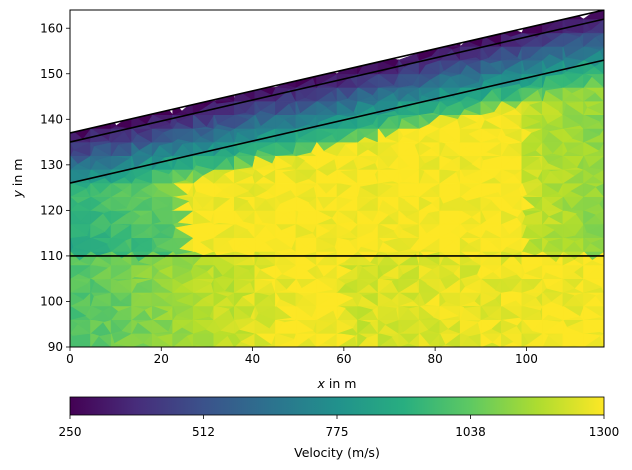 The width and height of the screenshot is (632, 470). Describe the element at coordinates (17, 179) in the screenshot. I see `y-axis-label: y in m` at that location.